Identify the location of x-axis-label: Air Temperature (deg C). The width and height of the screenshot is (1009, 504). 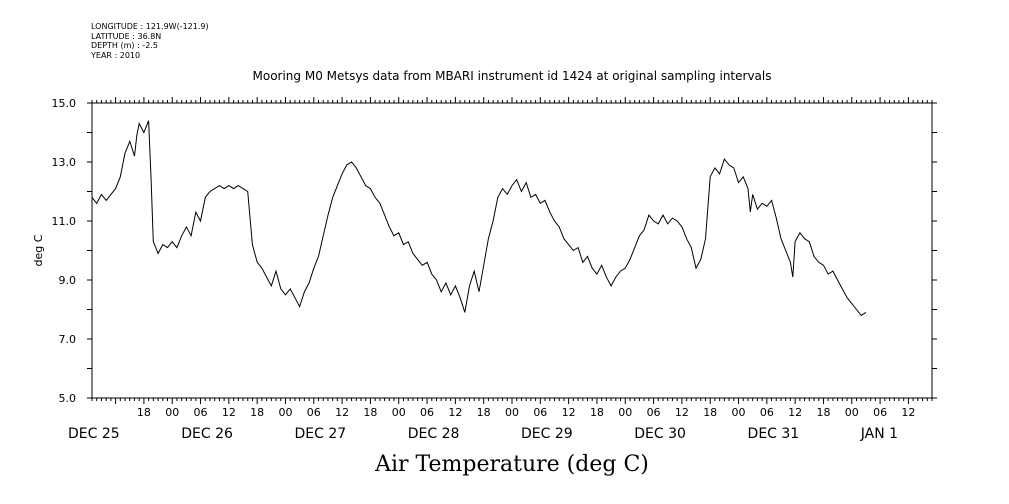
(512, 464).